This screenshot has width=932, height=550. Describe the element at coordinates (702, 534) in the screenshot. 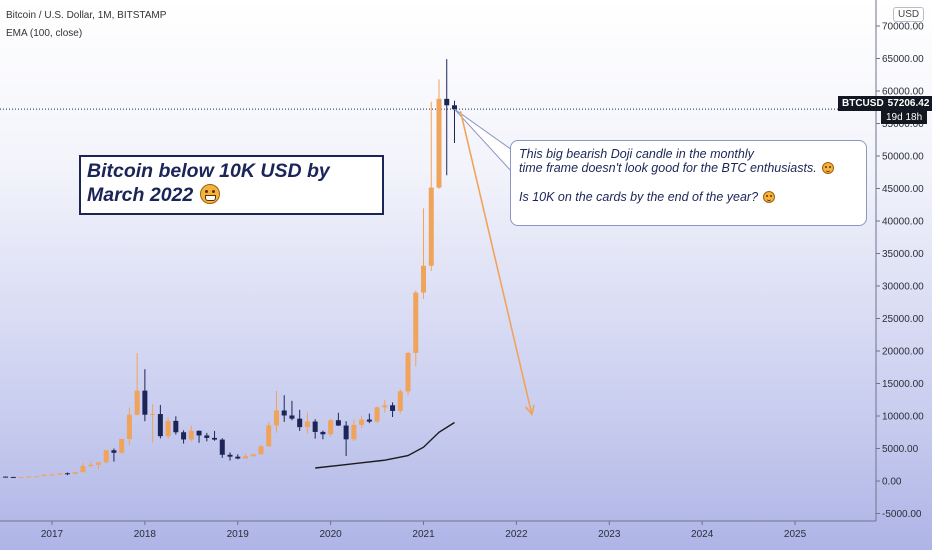

I see `time-axis-label: 2024` at that location.